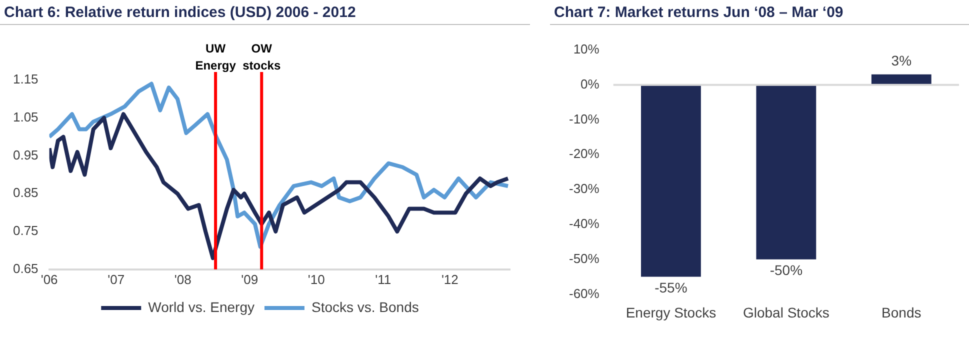 The image size is (969, 363). What do you see at coordinates (49, 279) in the screenshot?
I see `x-tick-label: '06` at bounding box center [49, 279].